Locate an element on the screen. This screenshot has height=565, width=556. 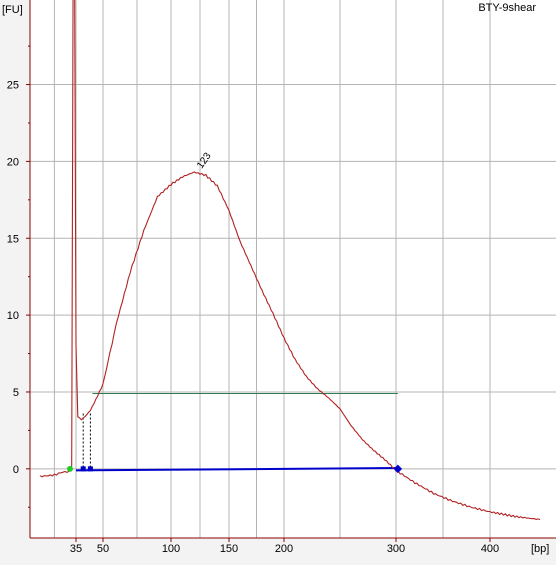
y-tick-label: 0 is located at coordinates (16, 470).